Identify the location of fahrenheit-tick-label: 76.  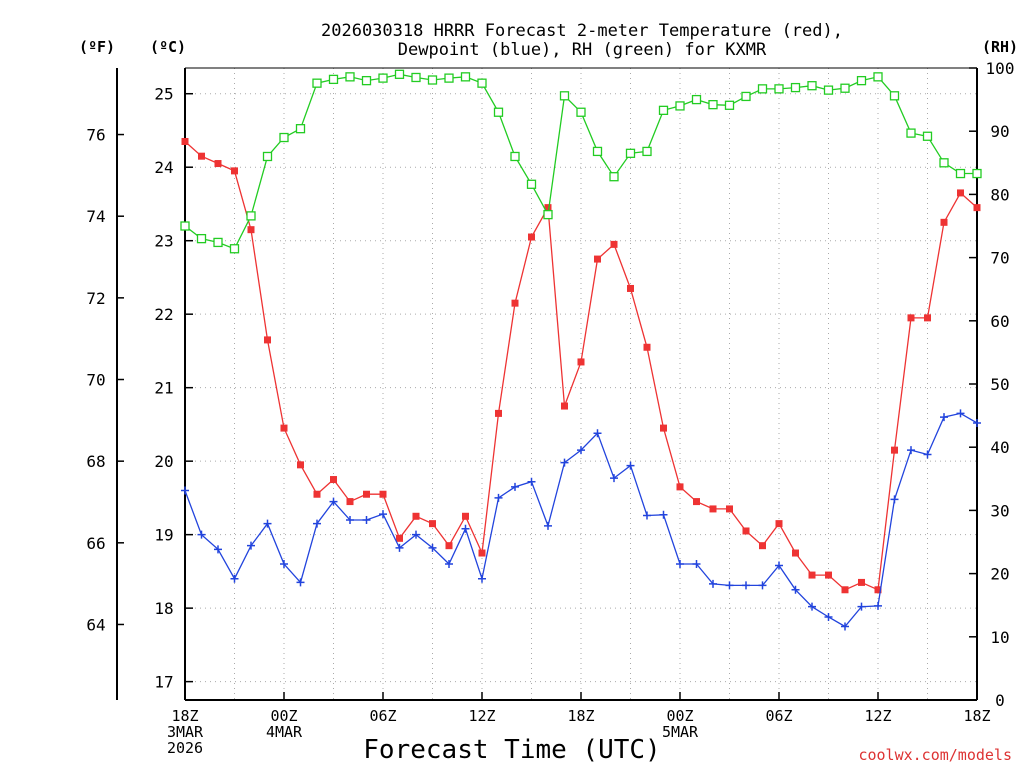
(95, 135).